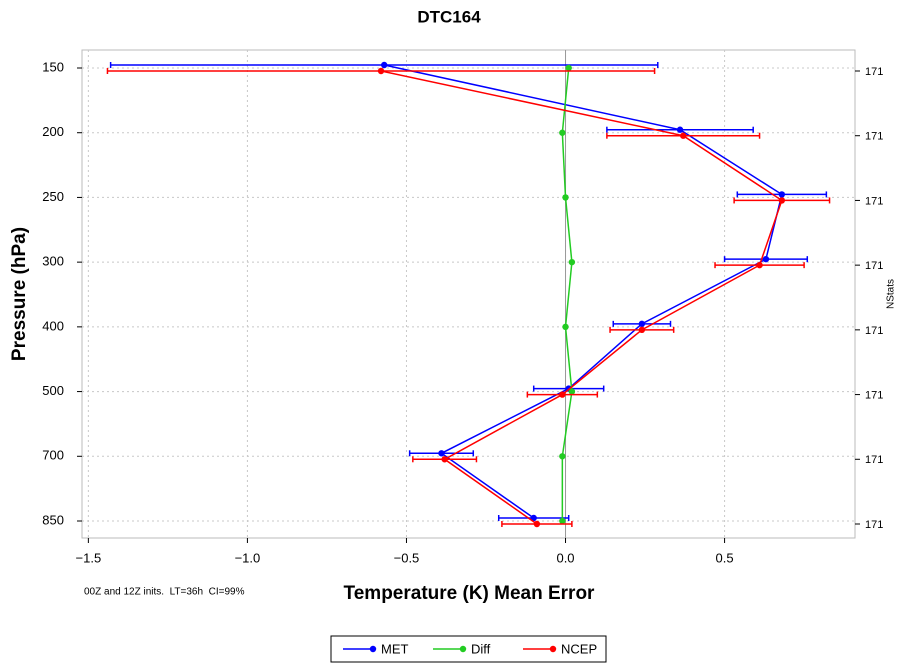 Image resolution: width=899 pixels, height=664 pixels. I want to click on annotation: 00Z and 12Z inits. LT=36h CI=99%, so click(164, 592).